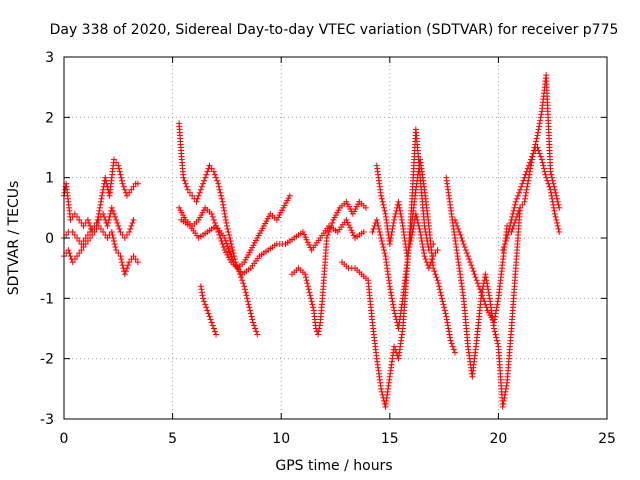 The image size is (640, 480). I want to click on y-axis-label: SDTVAR / TECUs, so click(14, 238).